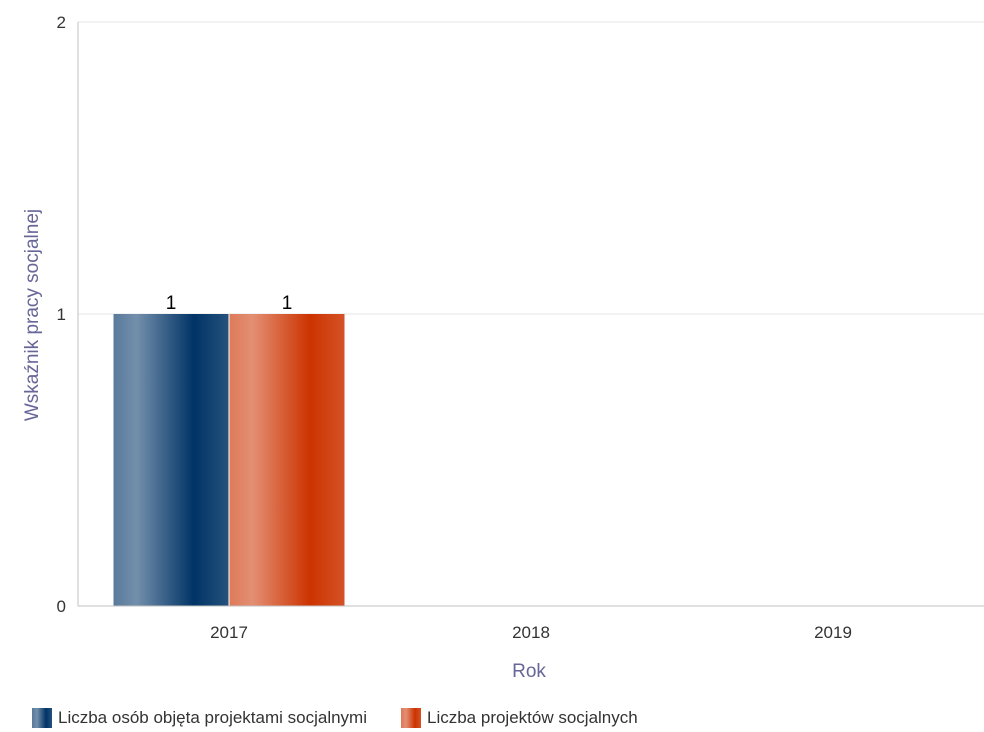 This screenshot has height=732, width=984. I want to click on x-axis-title: Rok, so click(529, 671).